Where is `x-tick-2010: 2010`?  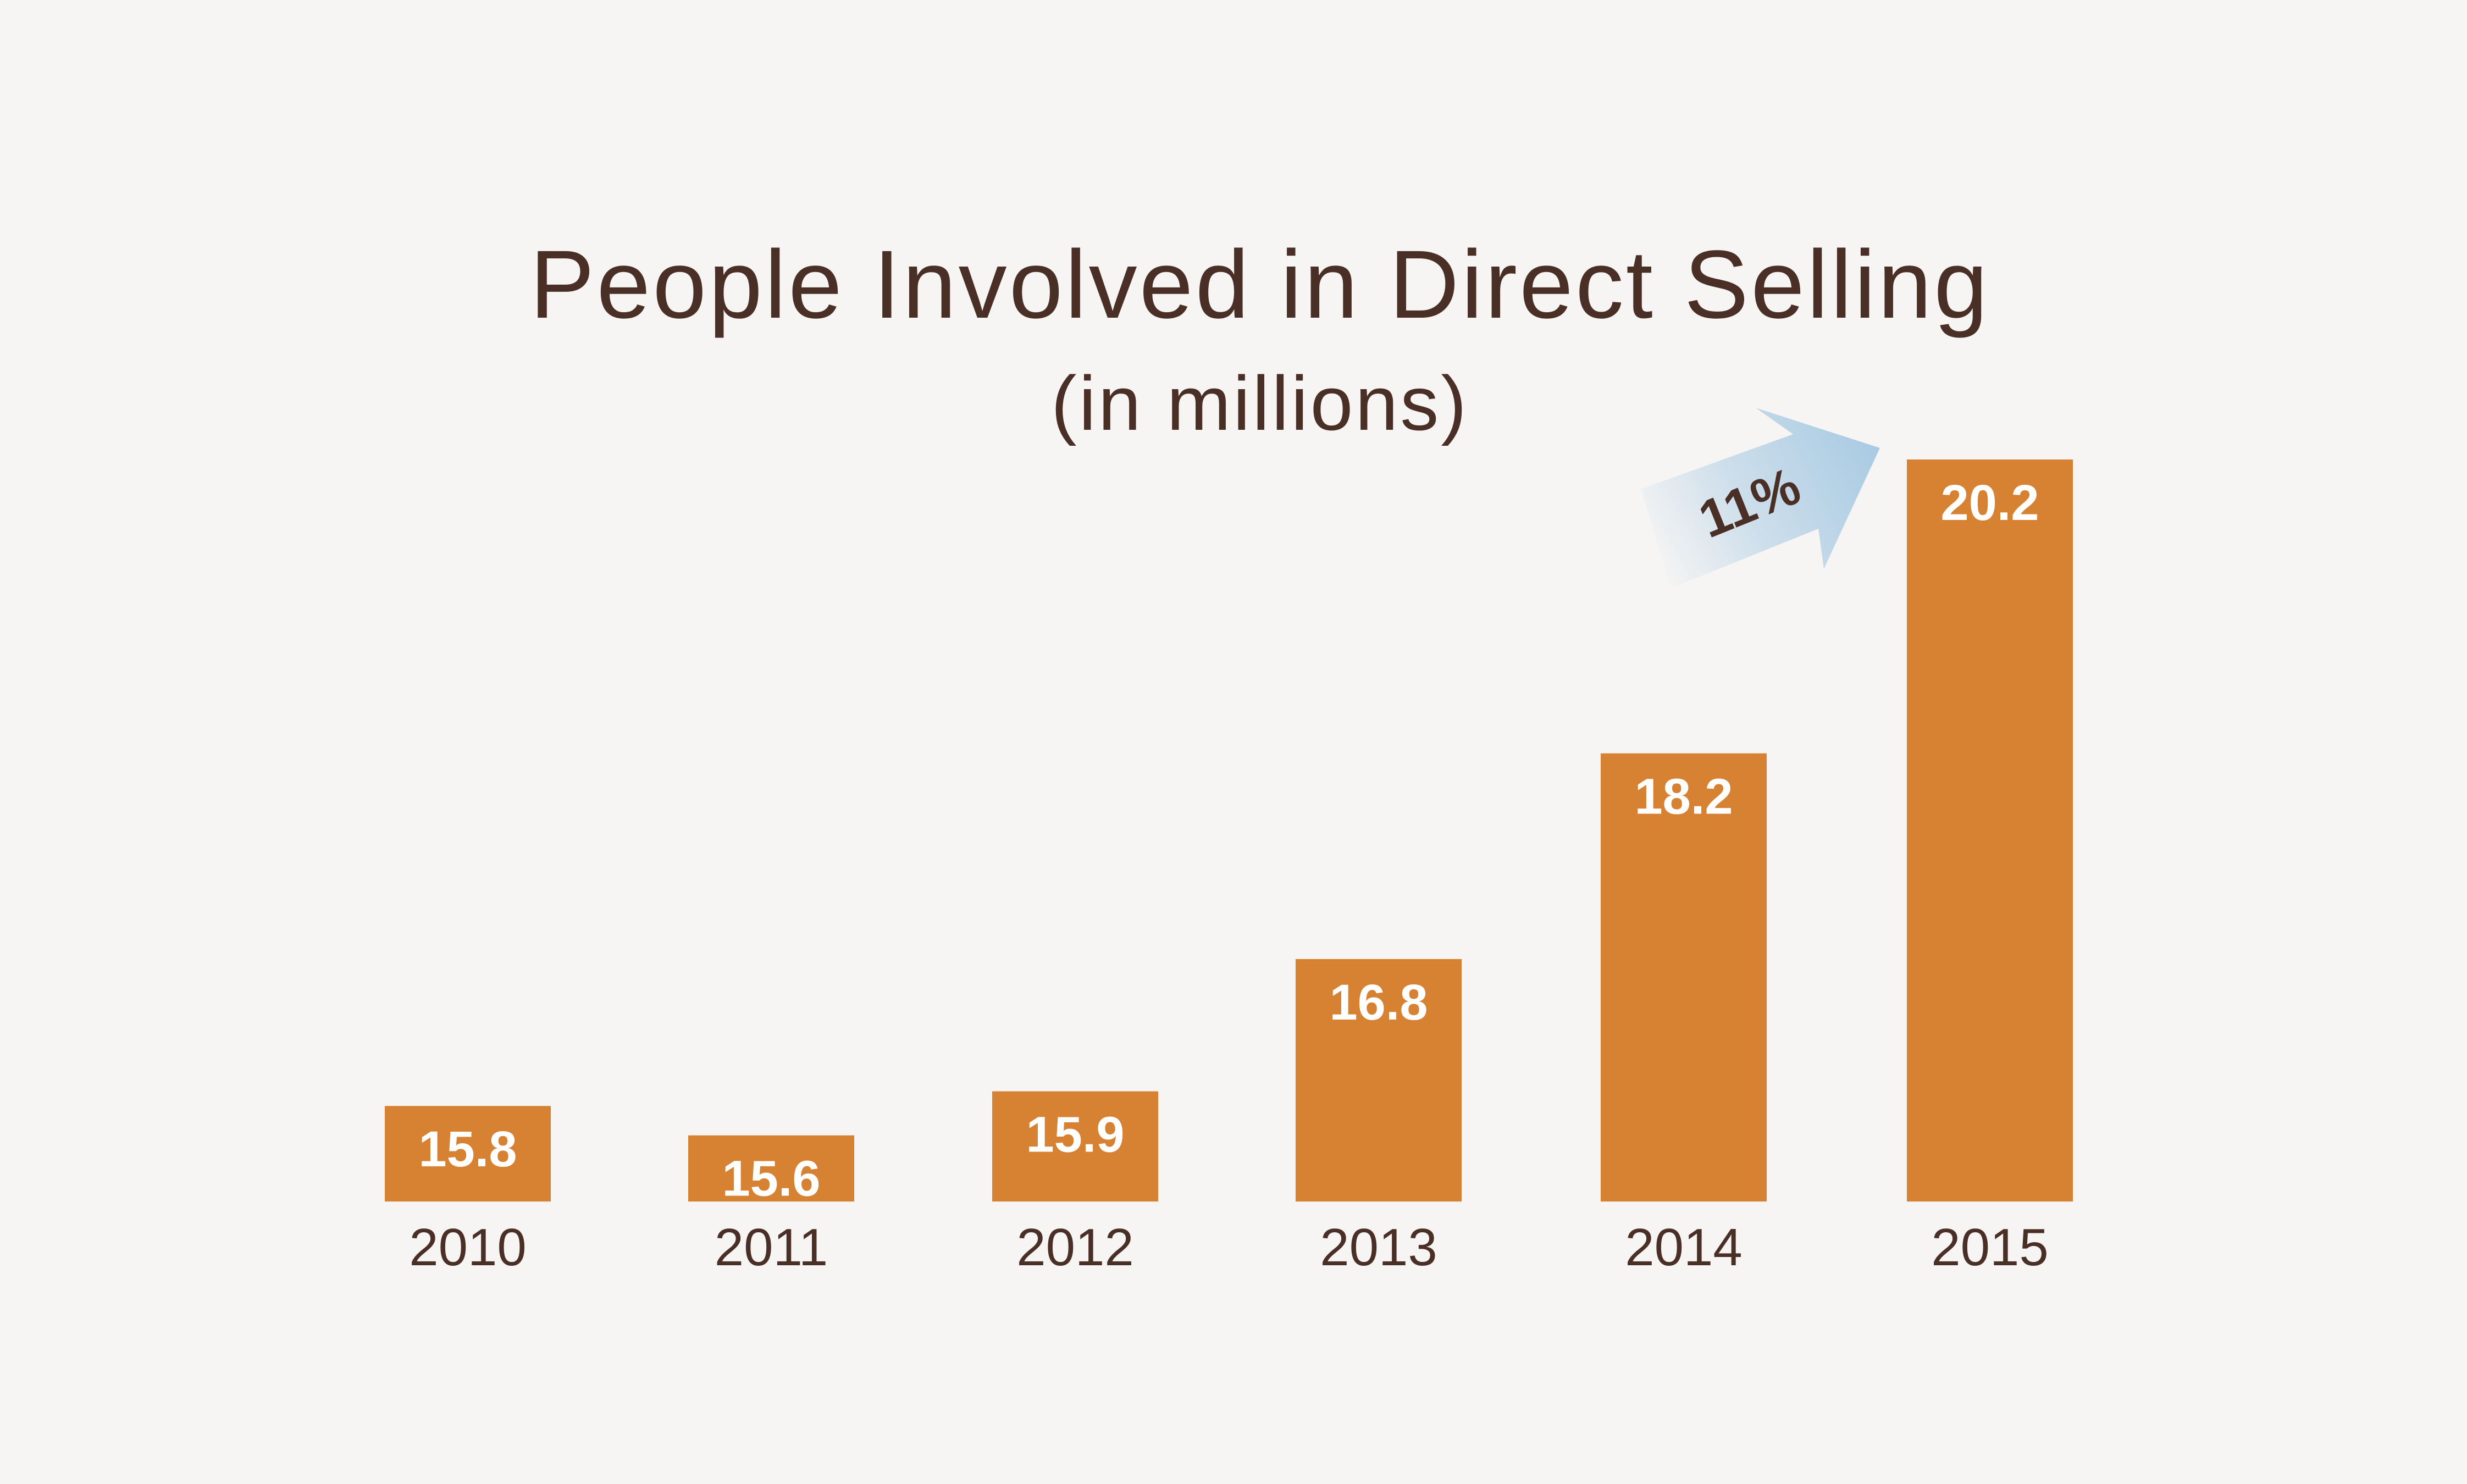
x-tick-2010: 2010 is located at coordinates (468, 1247).